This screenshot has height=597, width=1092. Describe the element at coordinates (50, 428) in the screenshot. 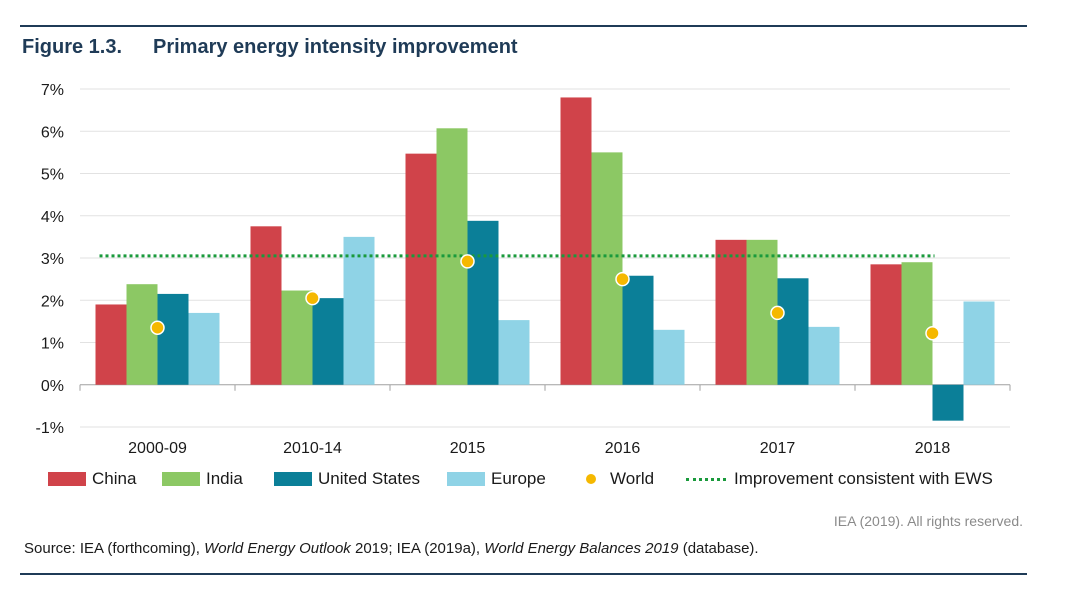

I see `y-tick-label: -1%` at that location.